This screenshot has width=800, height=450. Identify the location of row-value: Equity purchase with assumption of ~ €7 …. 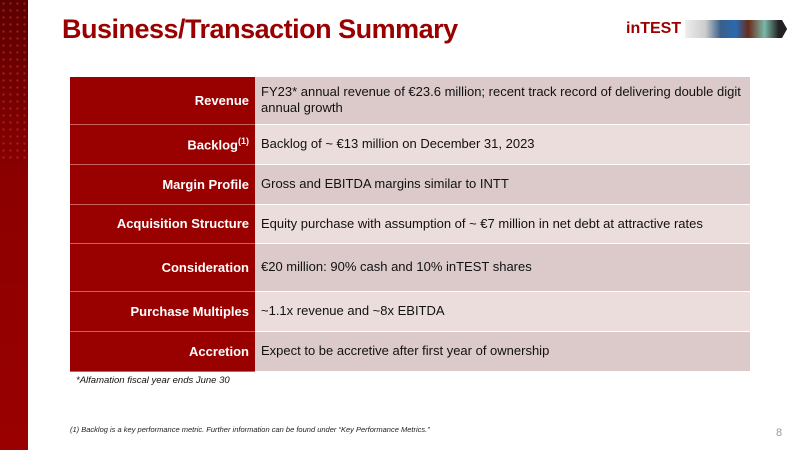
(502, 224).